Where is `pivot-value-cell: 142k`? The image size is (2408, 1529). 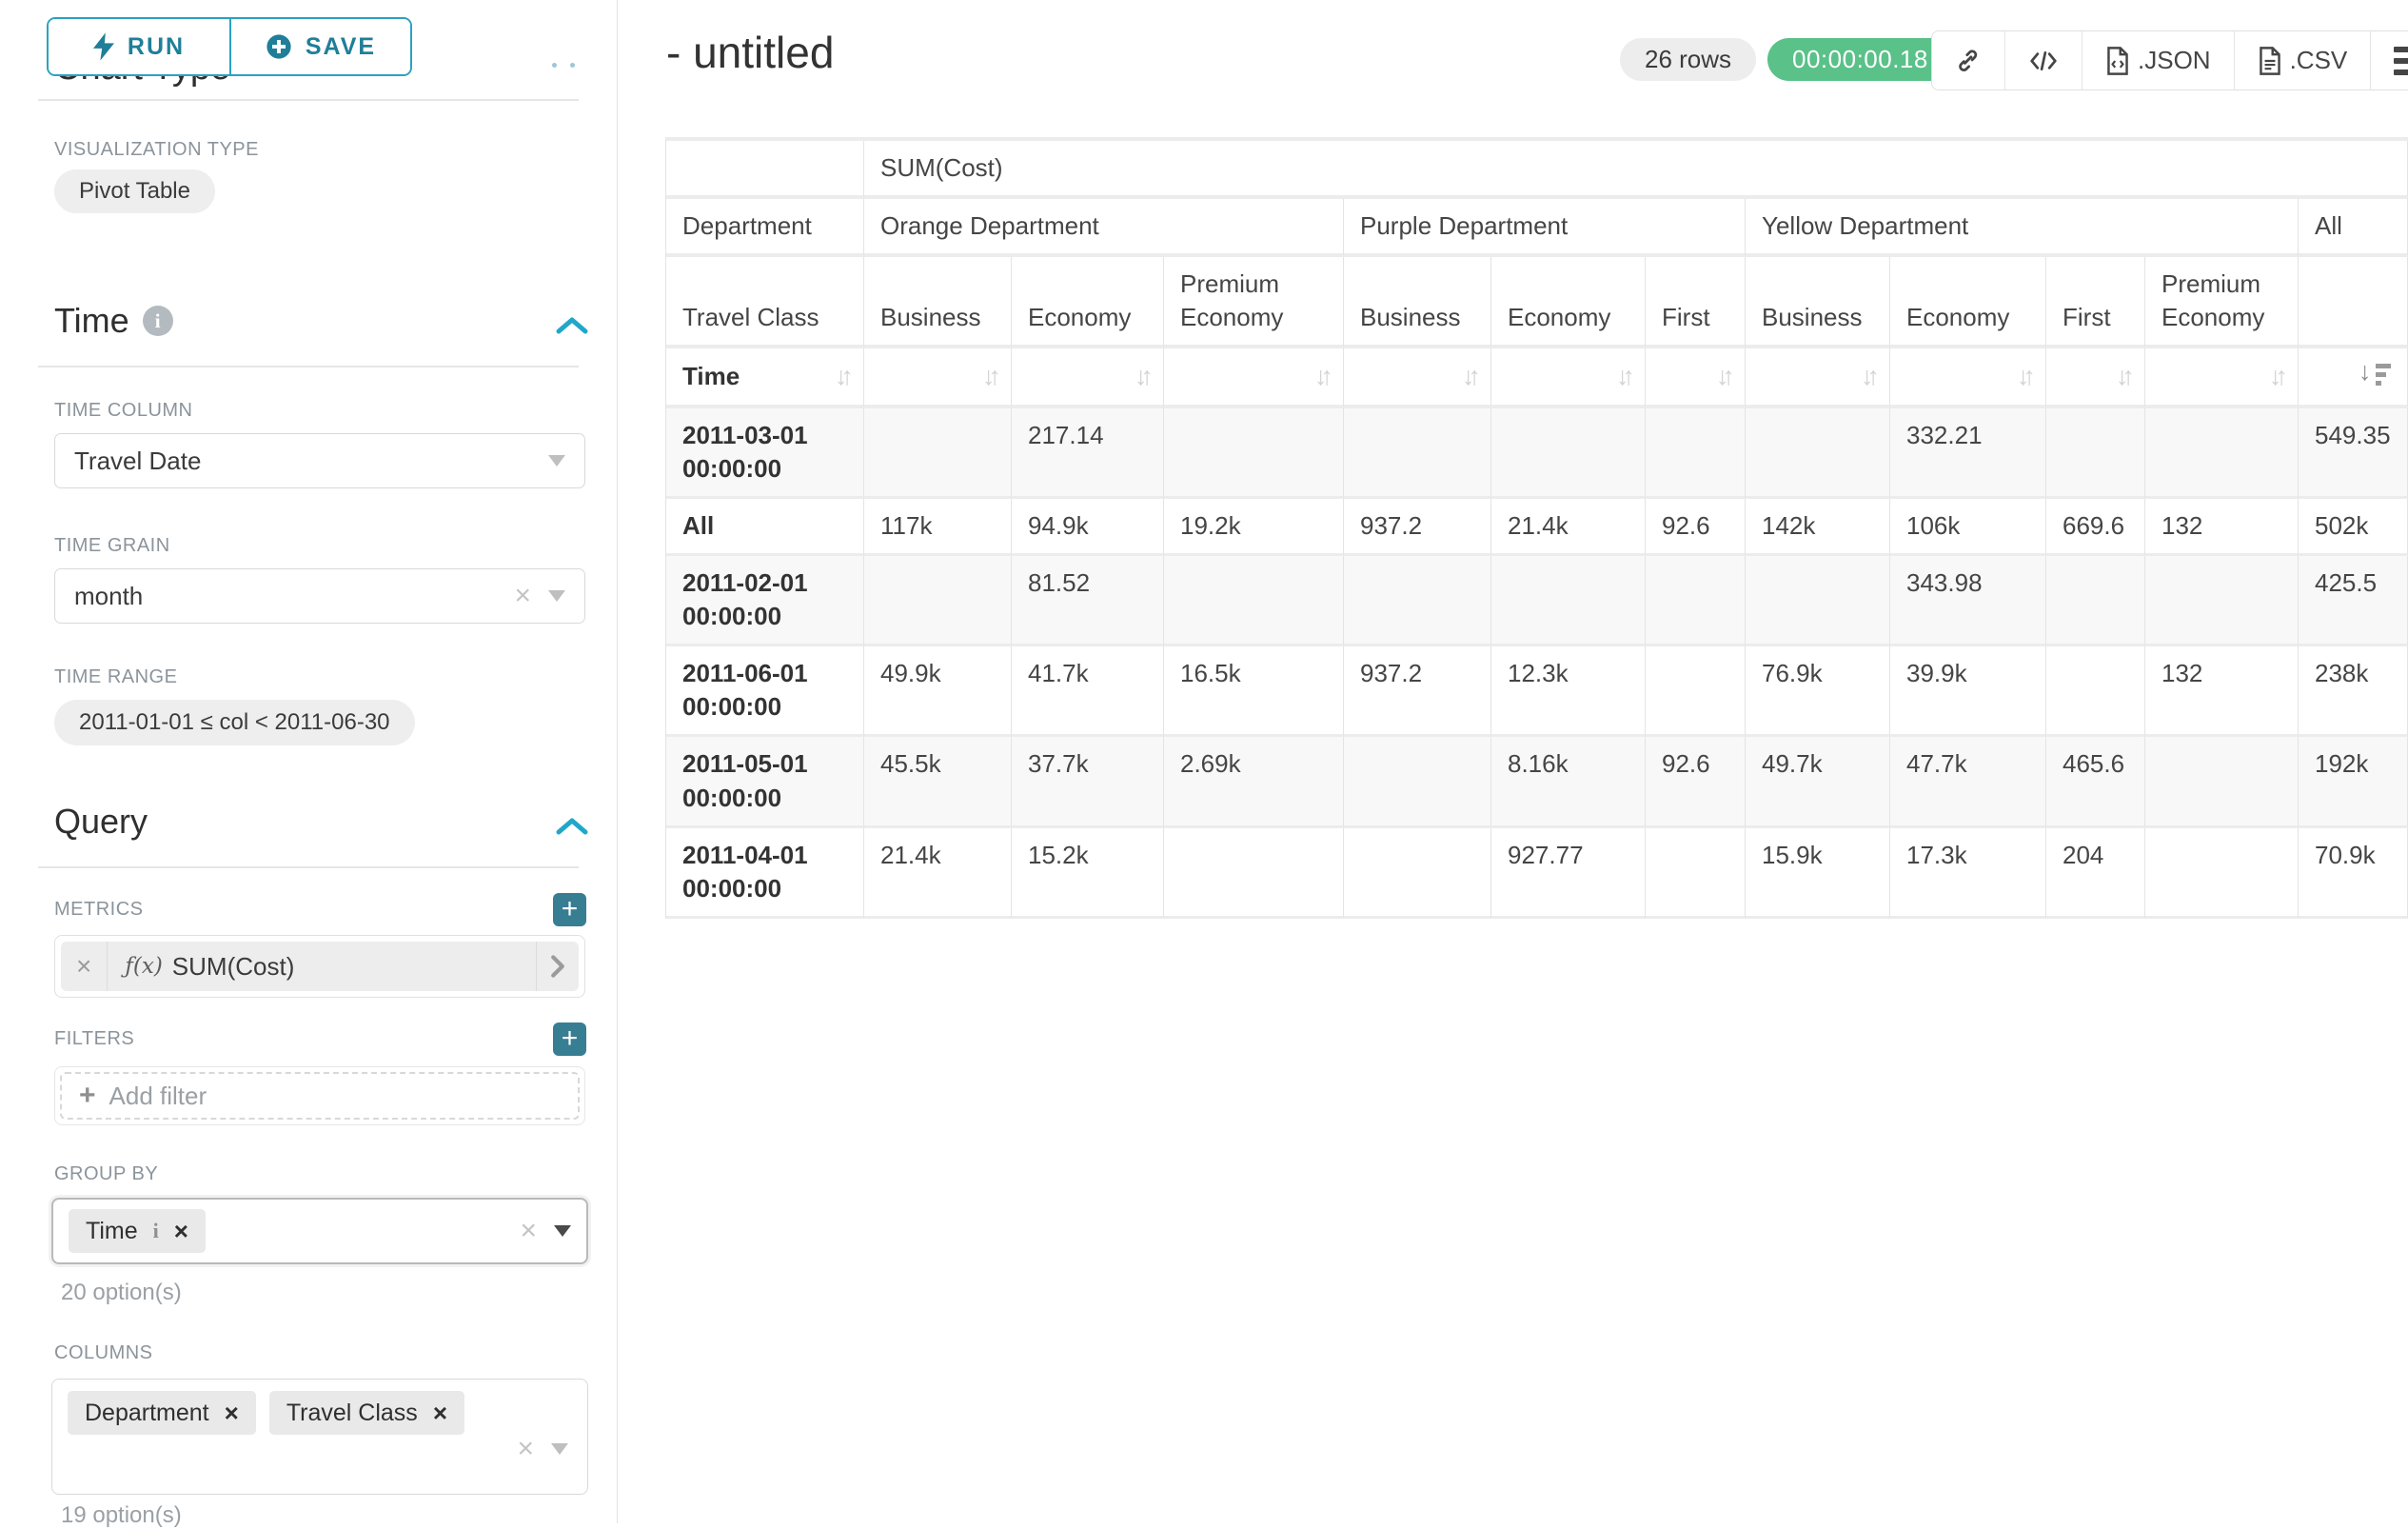 pivot-value-cell: 142k is located at coordinates (1818, 528).